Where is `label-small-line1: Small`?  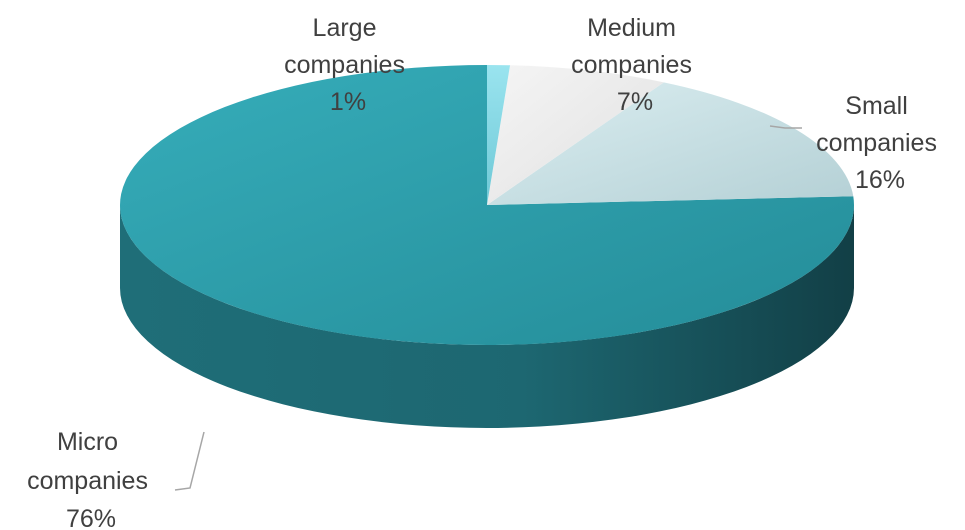 label-small-line1: Small is located at coordinates (876, 106).